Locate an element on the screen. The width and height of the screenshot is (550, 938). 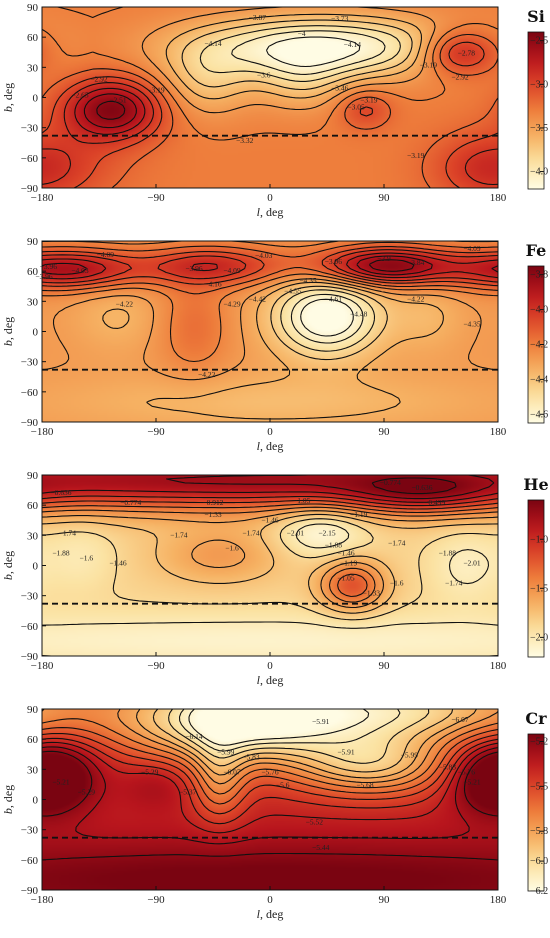
contour-label: −6.07 is located at coordinates (232, 771).